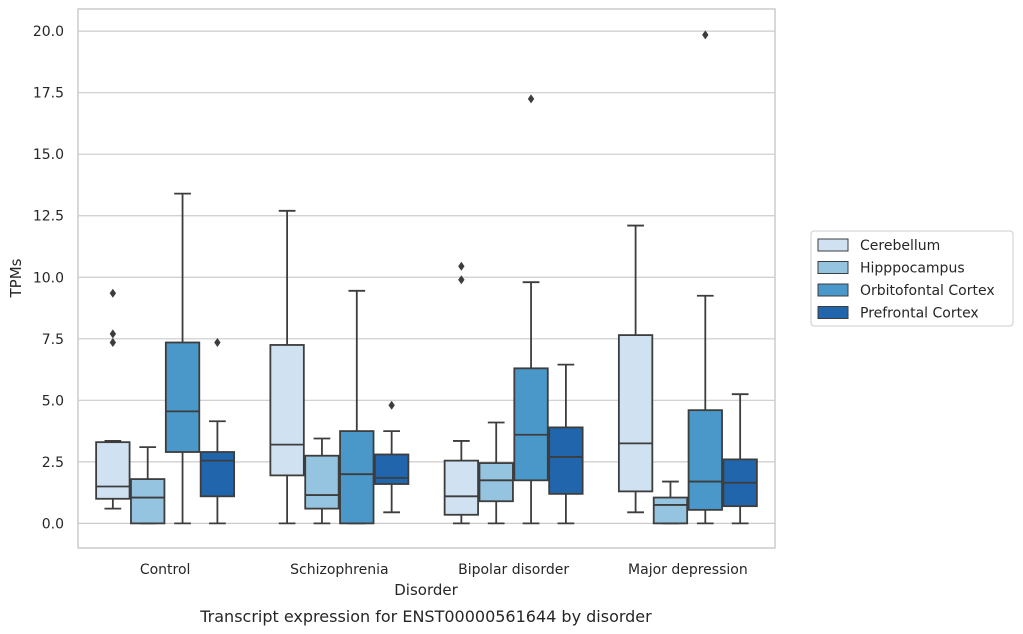 The width and height of the screenshot is (1023, 634). Describe the element at coordinates (339, 570) in the screenshot. I see `x-tick-label: Schizophrenia` at that location.